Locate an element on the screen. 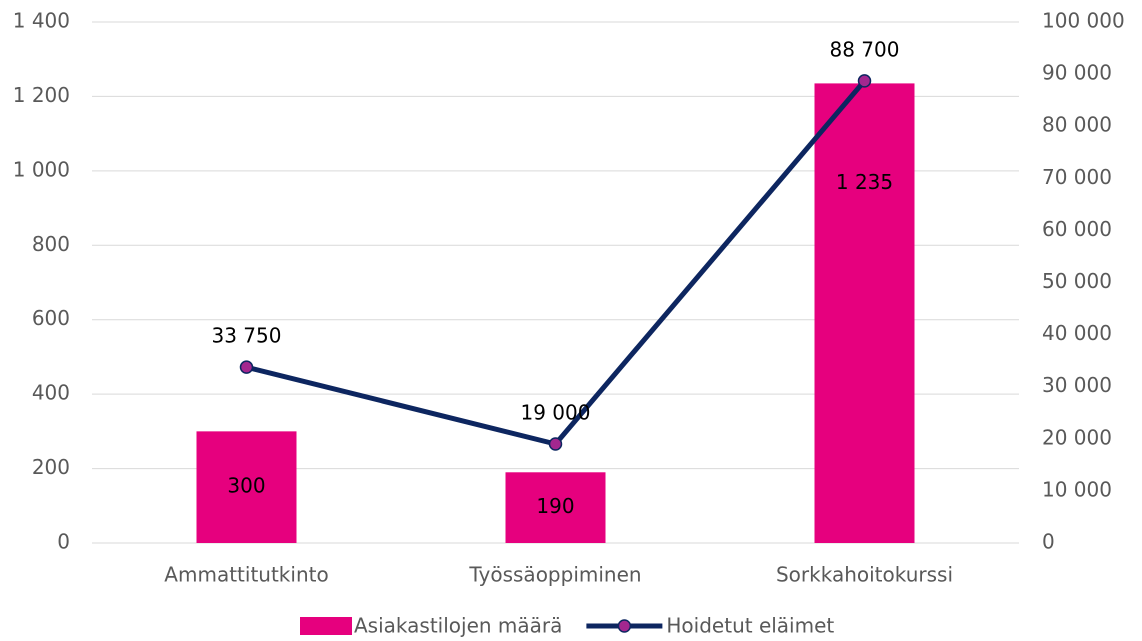 This screenshot has width=1142, height=641. y2-tick-label: 50 000 is located at coordinates (1077, 281).